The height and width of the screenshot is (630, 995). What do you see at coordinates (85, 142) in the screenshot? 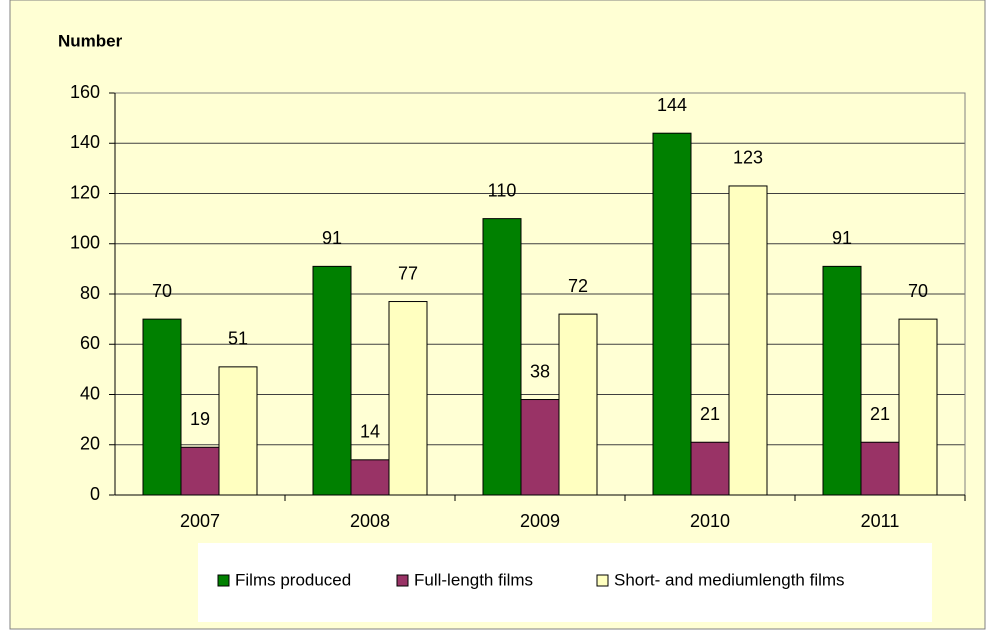
I see `y-tick-label: 140` at bounding box center [85, 142].